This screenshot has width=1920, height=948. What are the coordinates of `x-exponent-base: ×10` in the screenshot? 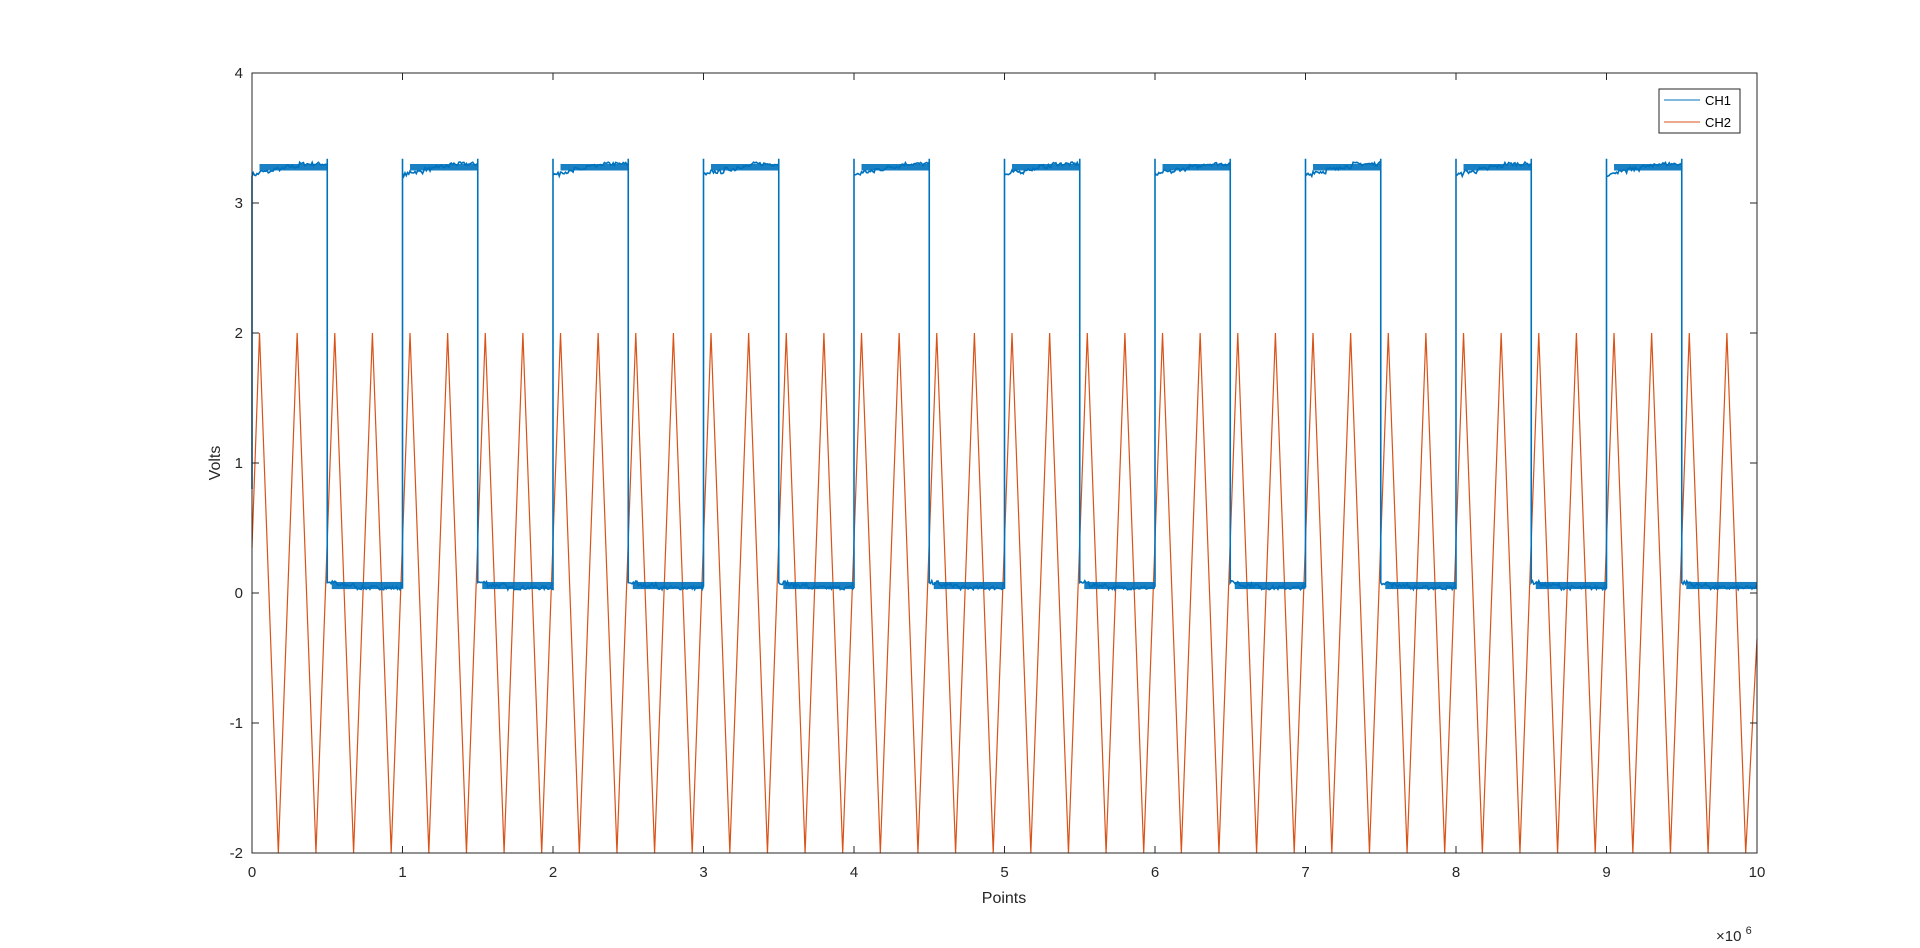 It's located at (1728, 936).